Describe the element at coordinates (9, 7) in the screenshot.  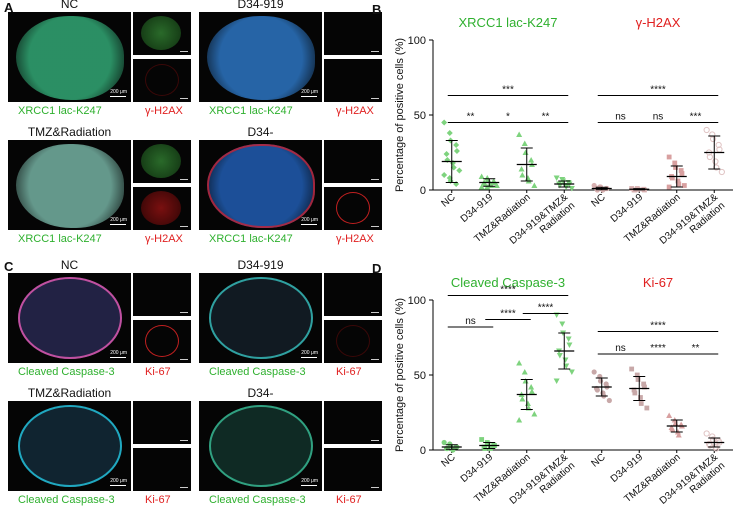
I see `panel-label-a: A` at that location.